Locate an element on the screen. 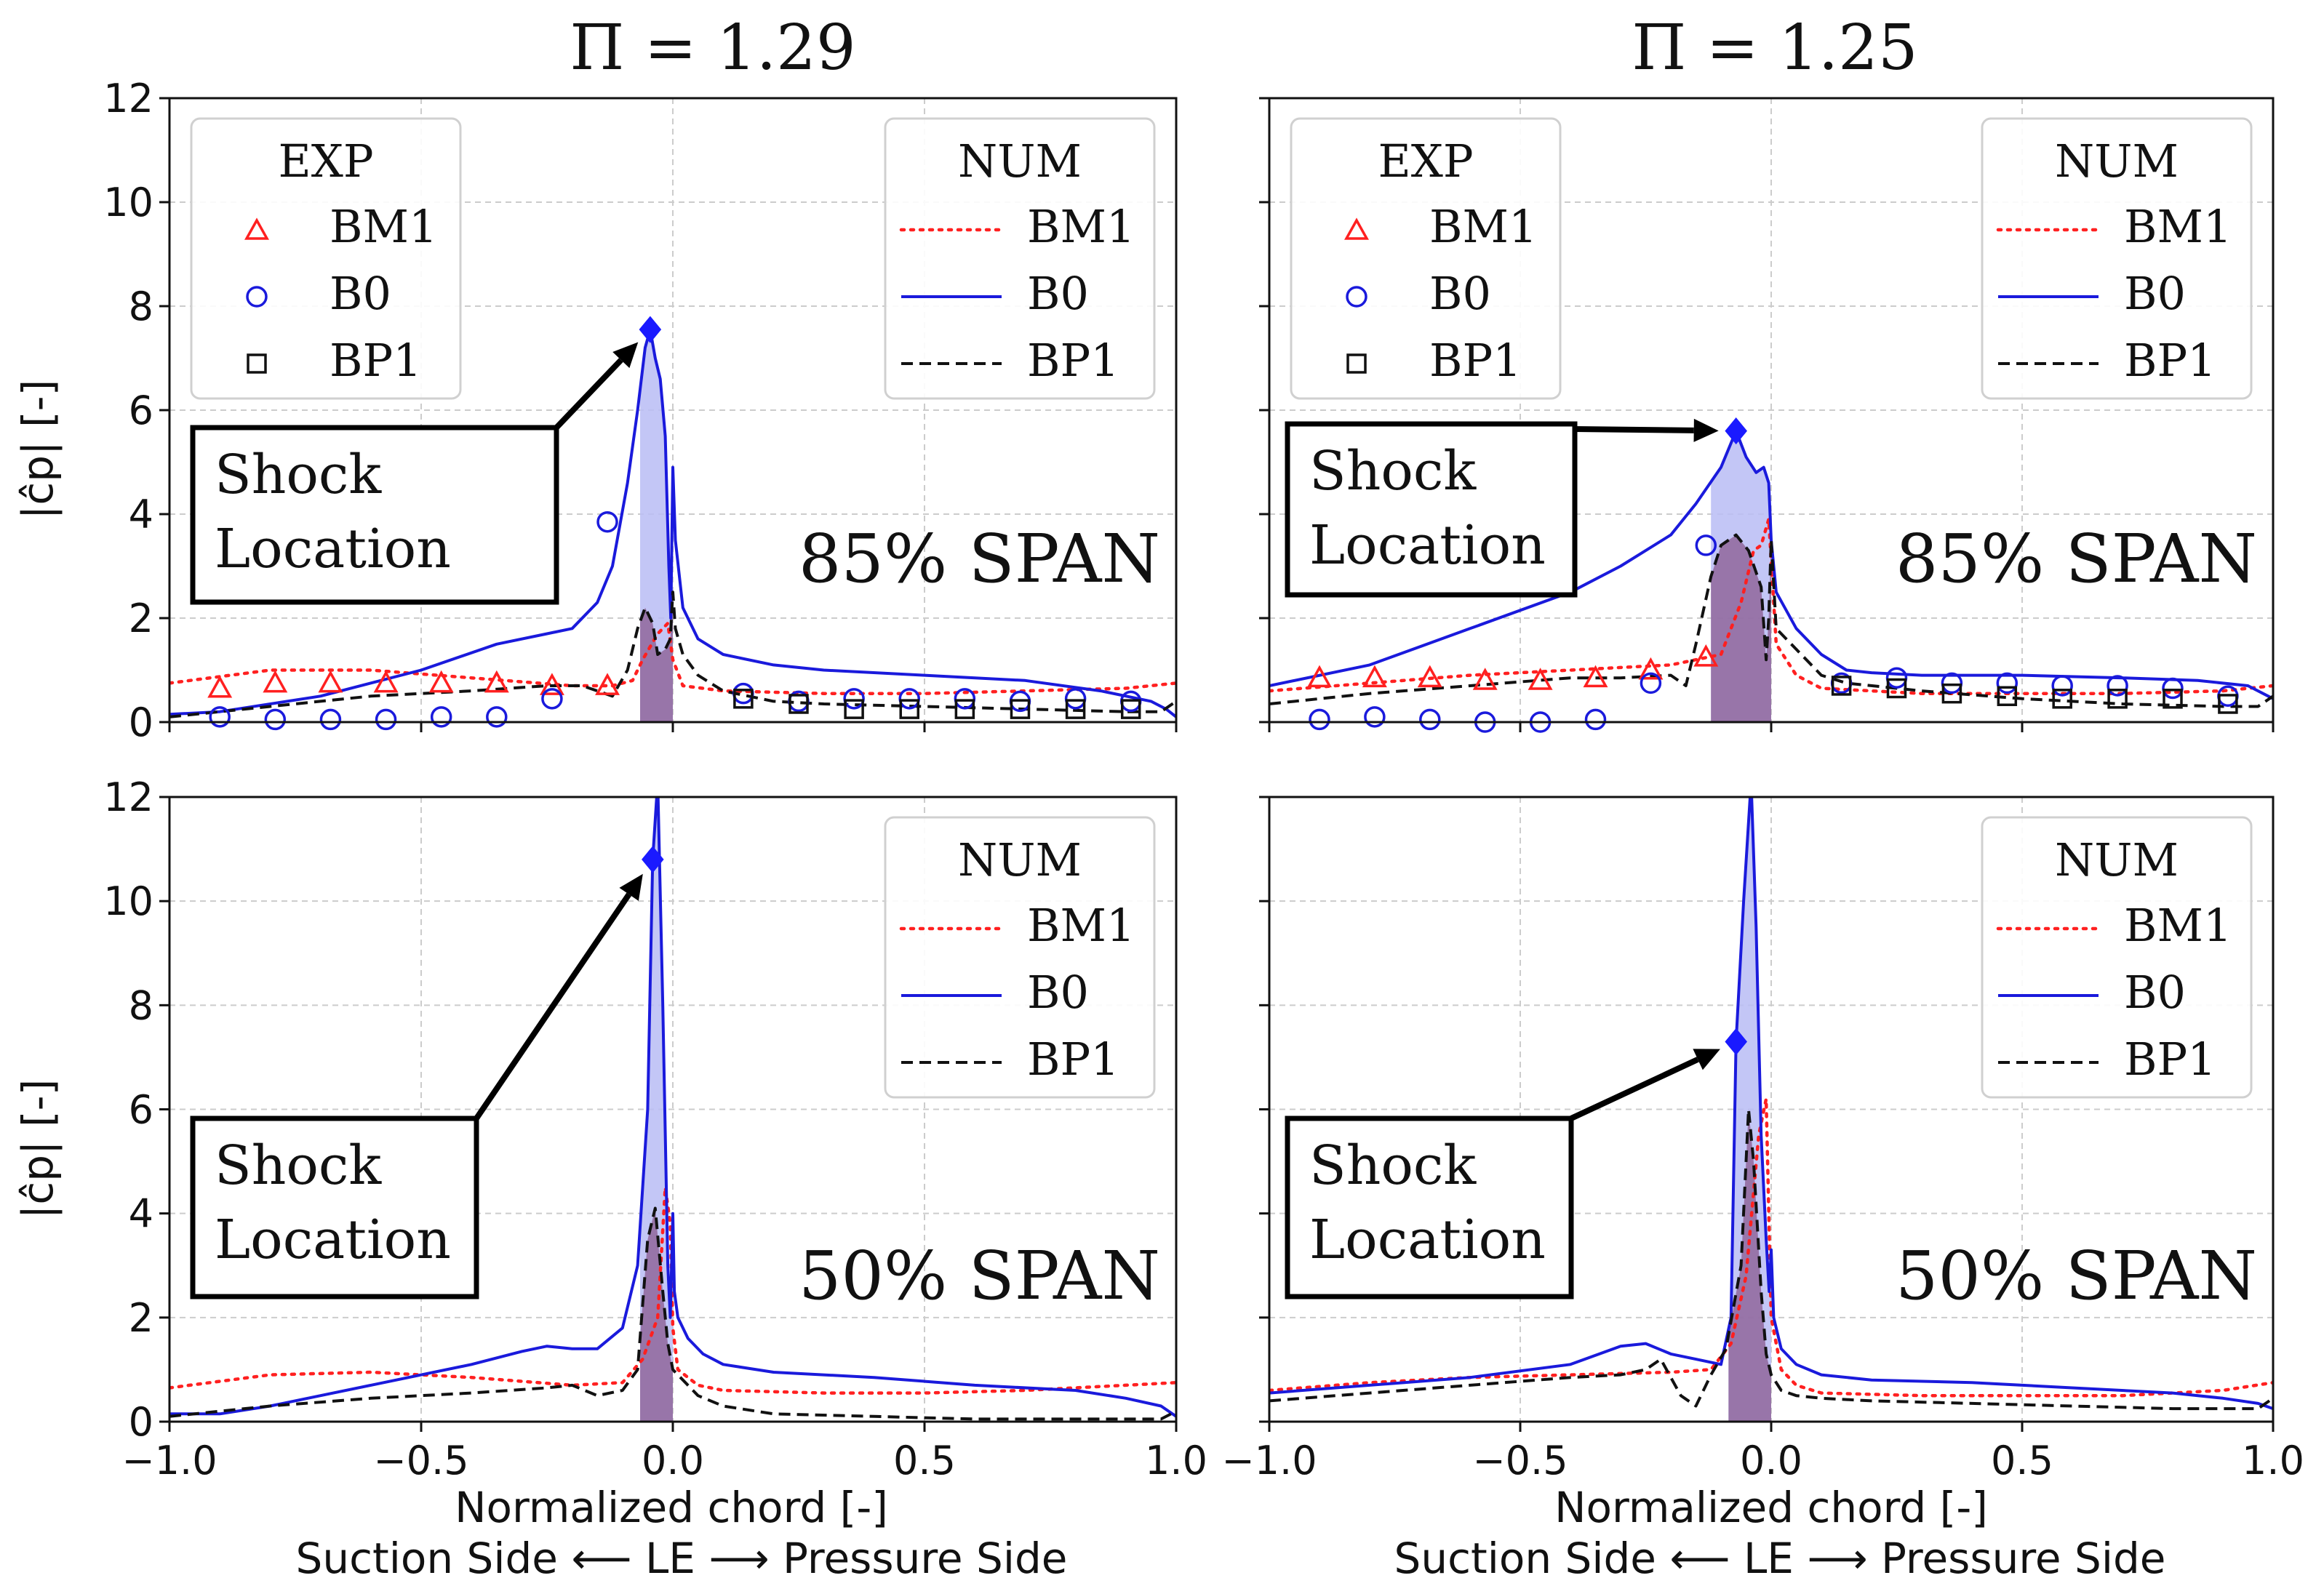 Image resolution: width=2324 pixels, height=1594 pixels. series-line-bm1 is located at coordinates (672, 1290).